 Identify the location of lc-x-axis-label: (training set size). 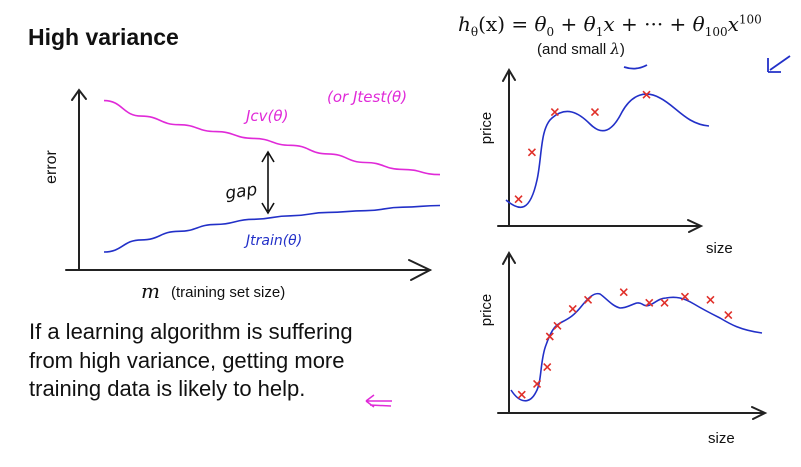
(228, 292).